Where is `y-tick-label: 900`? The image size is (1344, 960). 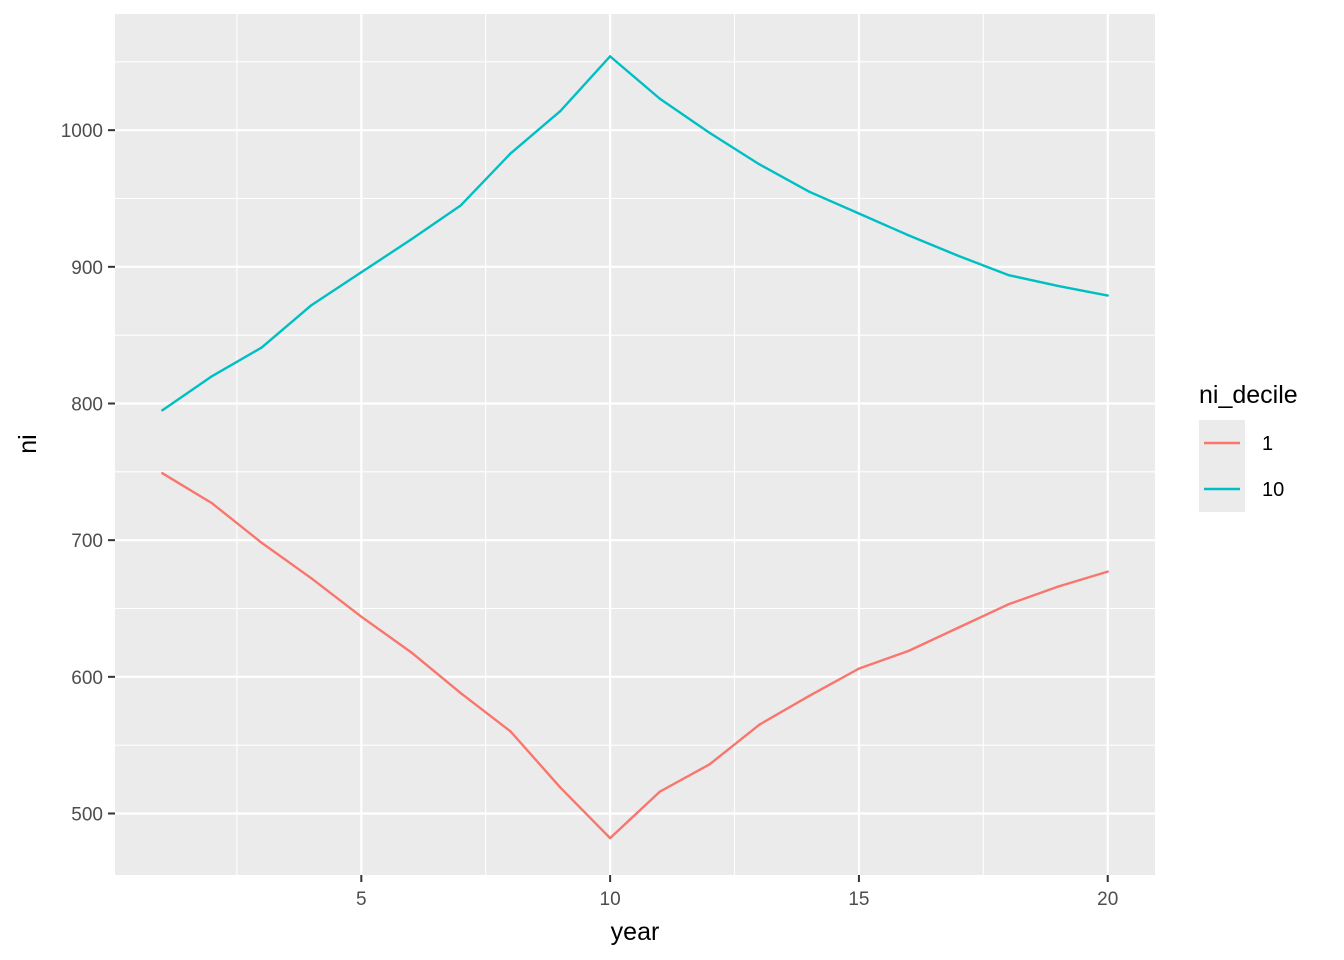
y-tick-label: 900 is located at coordinates (87, 268).